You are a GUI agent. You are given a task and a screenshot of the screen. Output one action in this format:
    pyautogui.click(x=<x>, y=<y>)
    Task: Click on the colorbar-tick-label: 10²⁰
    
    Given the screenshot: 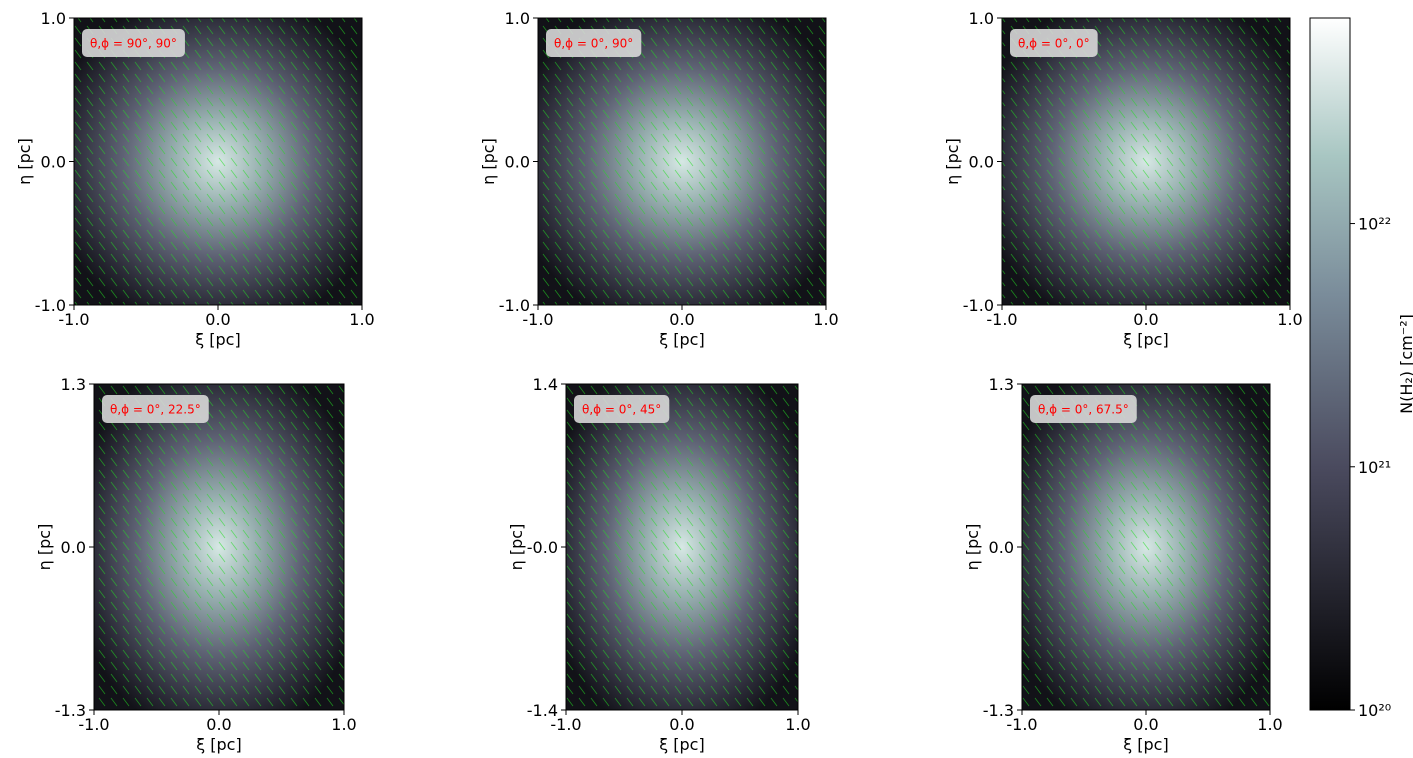 What is the action you would take?
    pyautogui.click(x=1374, y=710)
    